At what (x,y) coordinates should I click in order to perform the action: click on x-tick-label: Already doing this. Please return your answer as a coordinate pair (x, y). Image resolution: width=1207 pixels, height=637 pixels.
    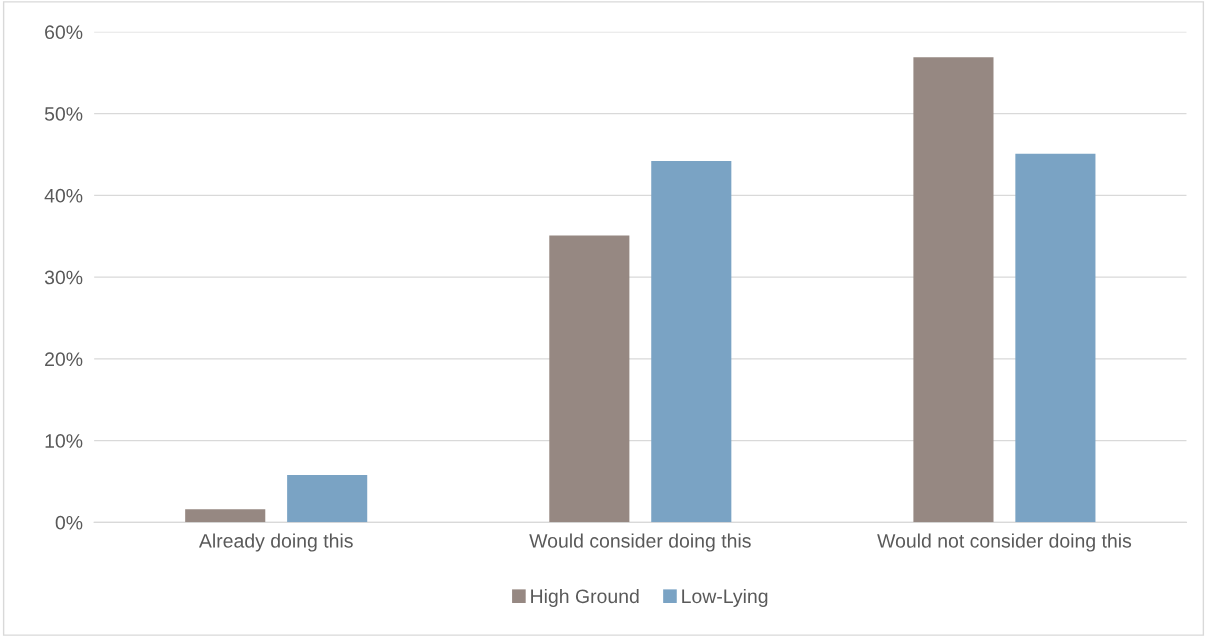
    Looking at the image, I should click on (275, 542).